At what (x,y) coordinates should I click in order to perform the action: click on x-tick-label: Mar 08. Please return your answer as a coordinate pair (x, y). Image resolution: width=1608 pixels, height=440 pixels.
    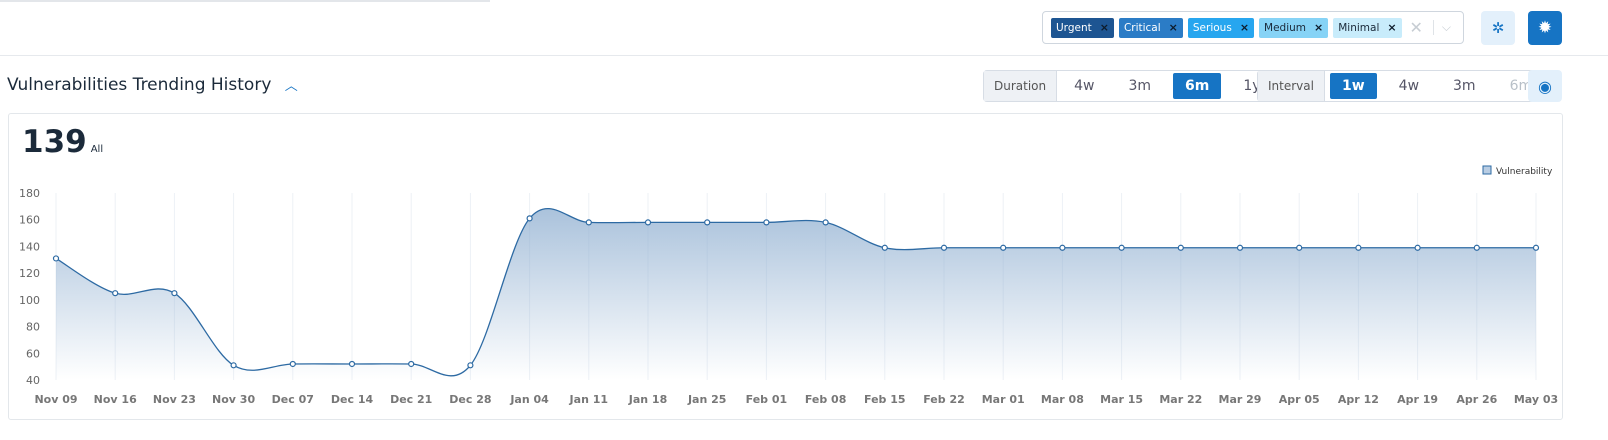
    Looking at the image, I should click on (1062, 399).